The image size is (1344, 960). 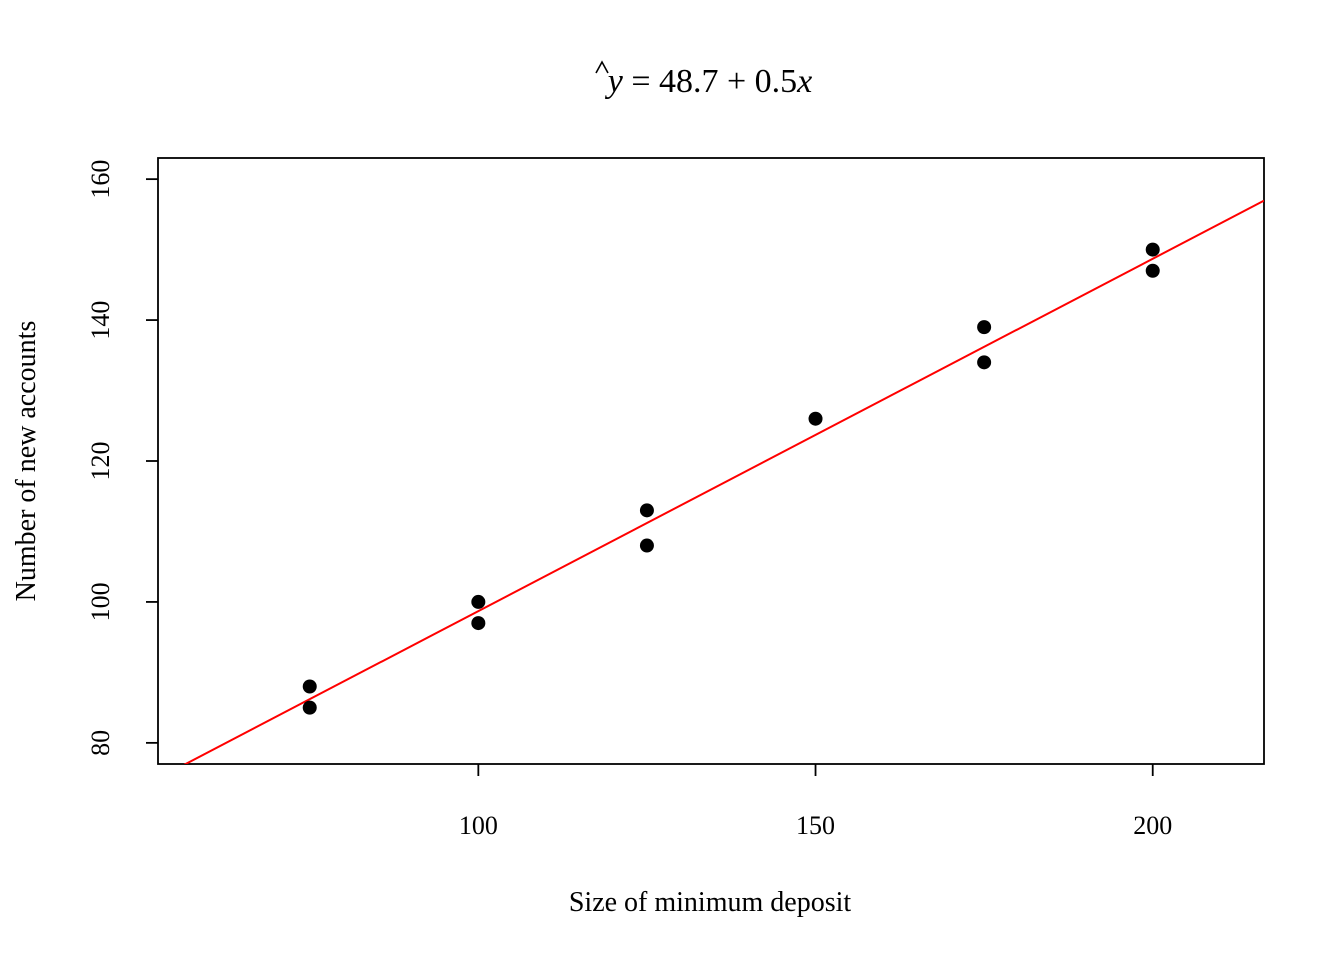 What do you see at coordinates (100, 179) in the screenshot?
I see `y-tick-label: 160` at bounding box center [100, 179].